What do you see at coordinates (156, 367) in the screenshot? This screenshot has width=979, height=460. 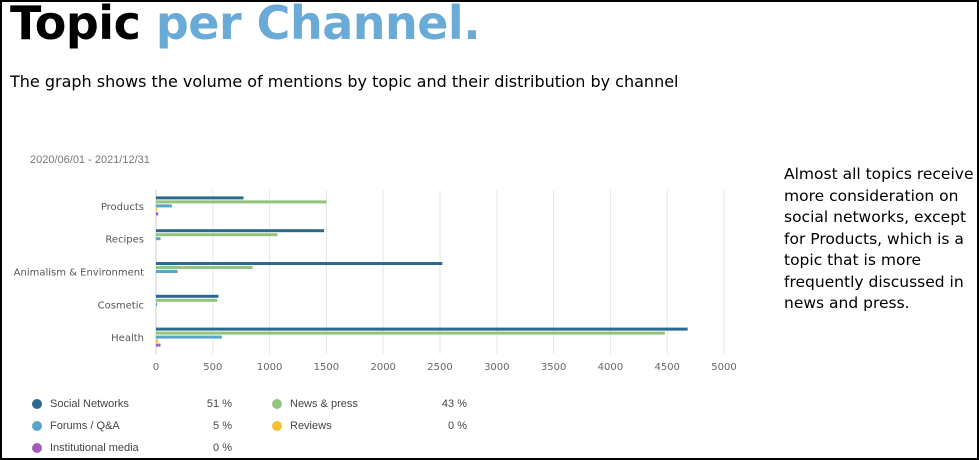 I see `x-tick-label: 0` at bounding box center [156, 367].